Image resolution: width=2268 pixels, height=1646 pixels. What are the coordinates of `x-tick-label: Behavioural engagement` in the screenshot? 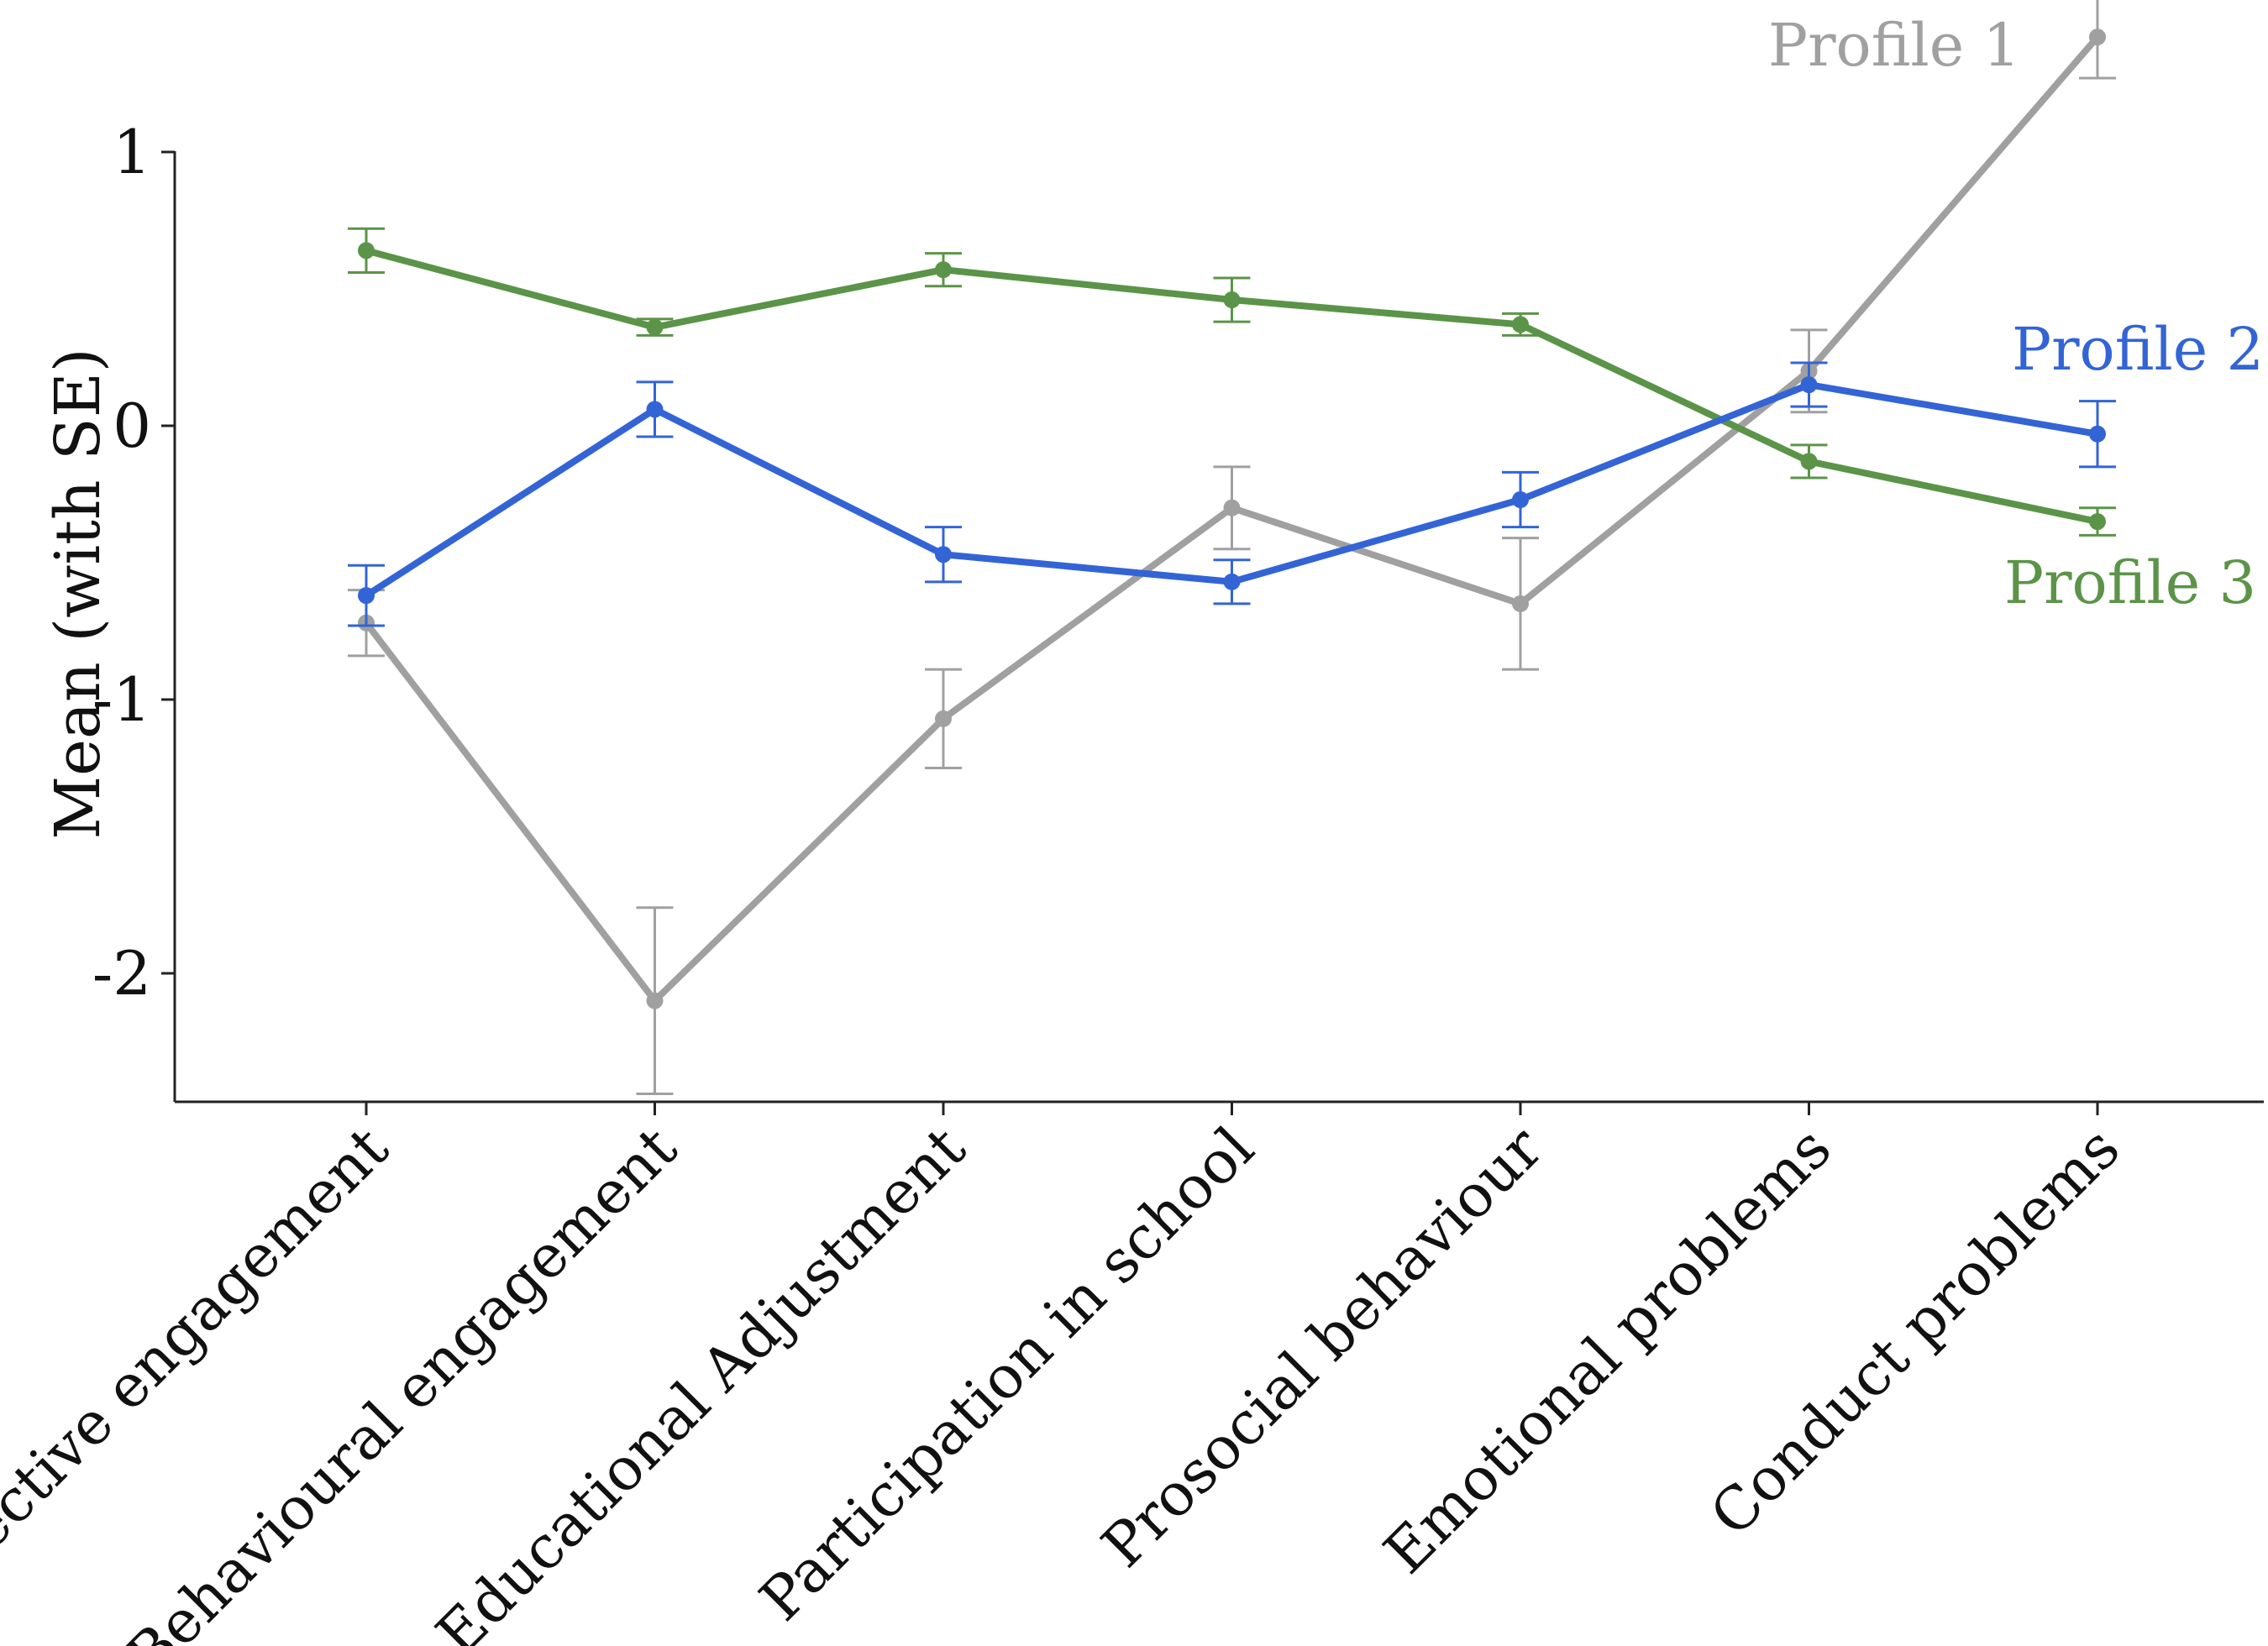 It's located at (401, 1380).